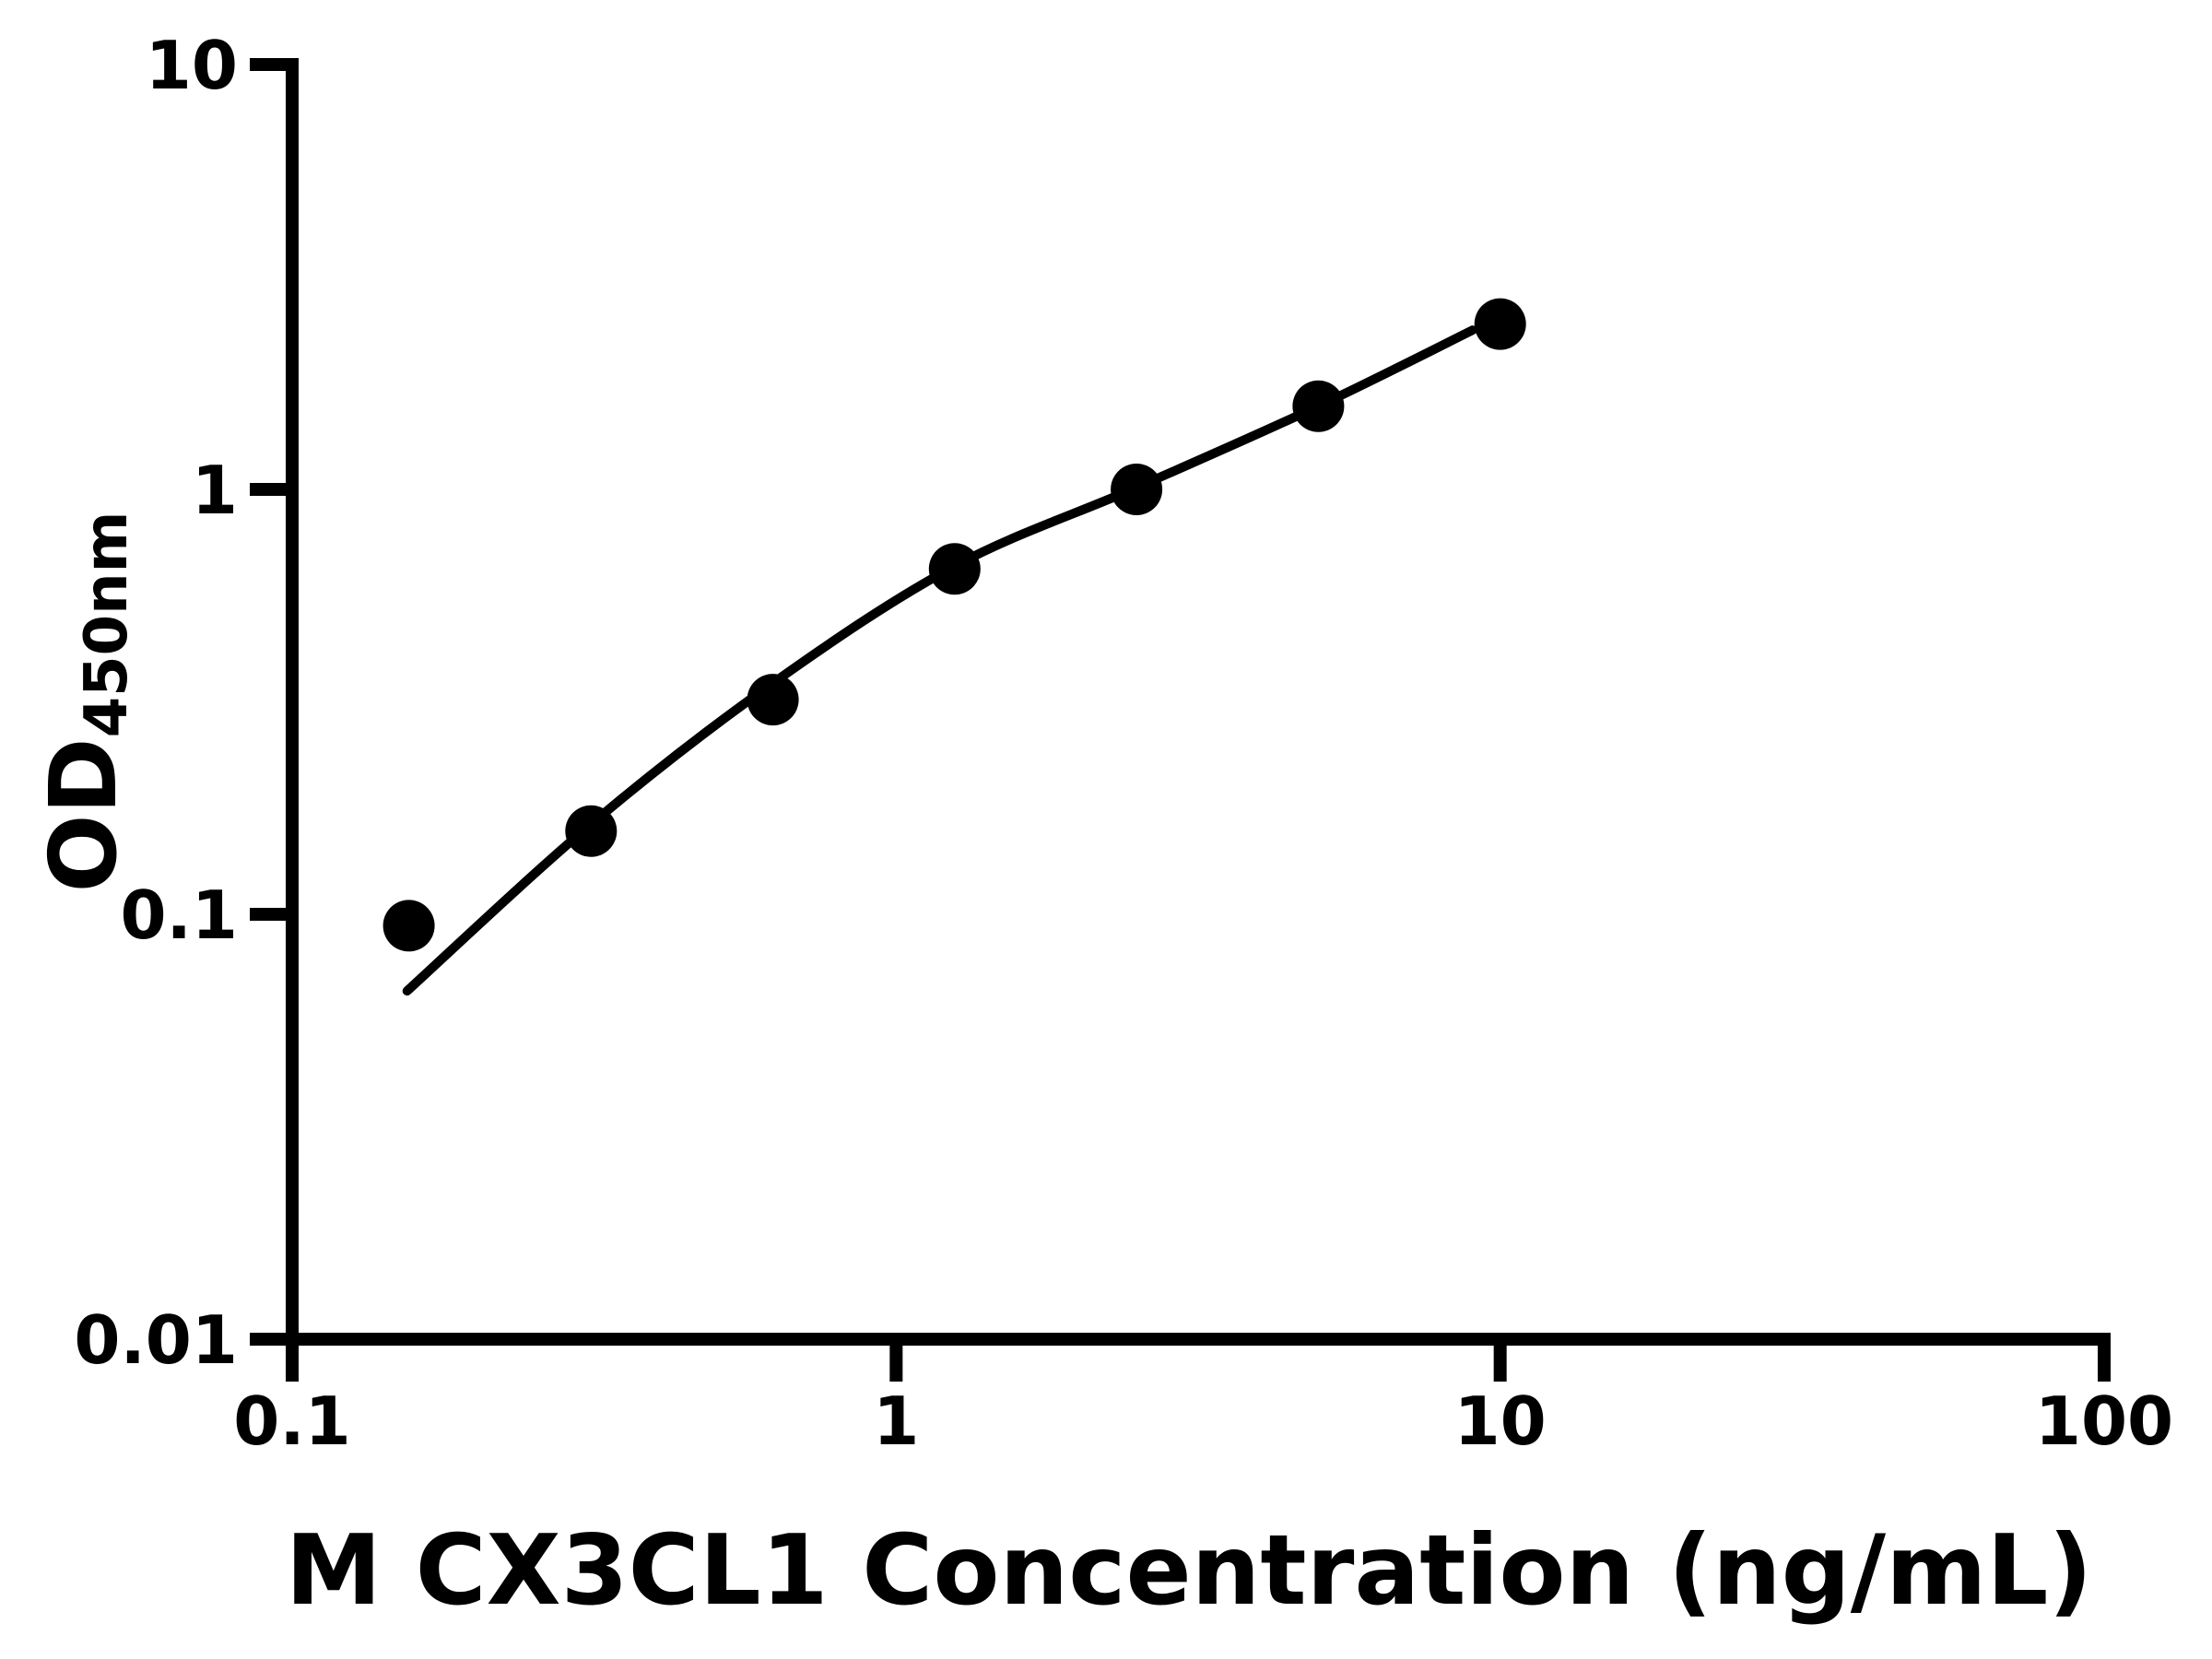  Describe the element at coordinates (292, 1421) in the screenshot. I see `x-tick-label: 0.1` at that location.